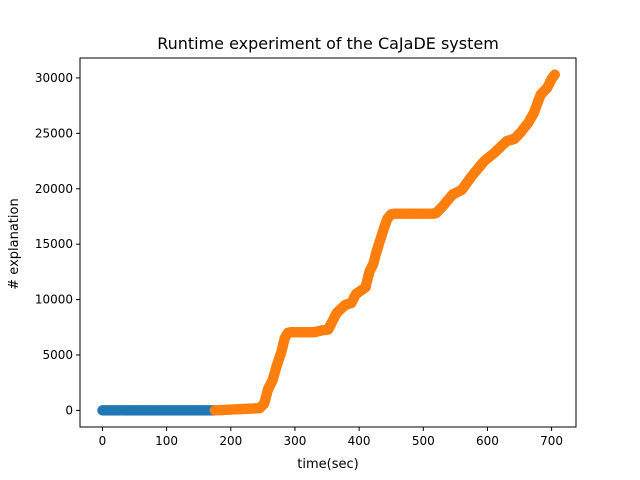  Describe the element at coordinates (295, 441) in the screenshot. I see `x-tick-label: 300` at that location.